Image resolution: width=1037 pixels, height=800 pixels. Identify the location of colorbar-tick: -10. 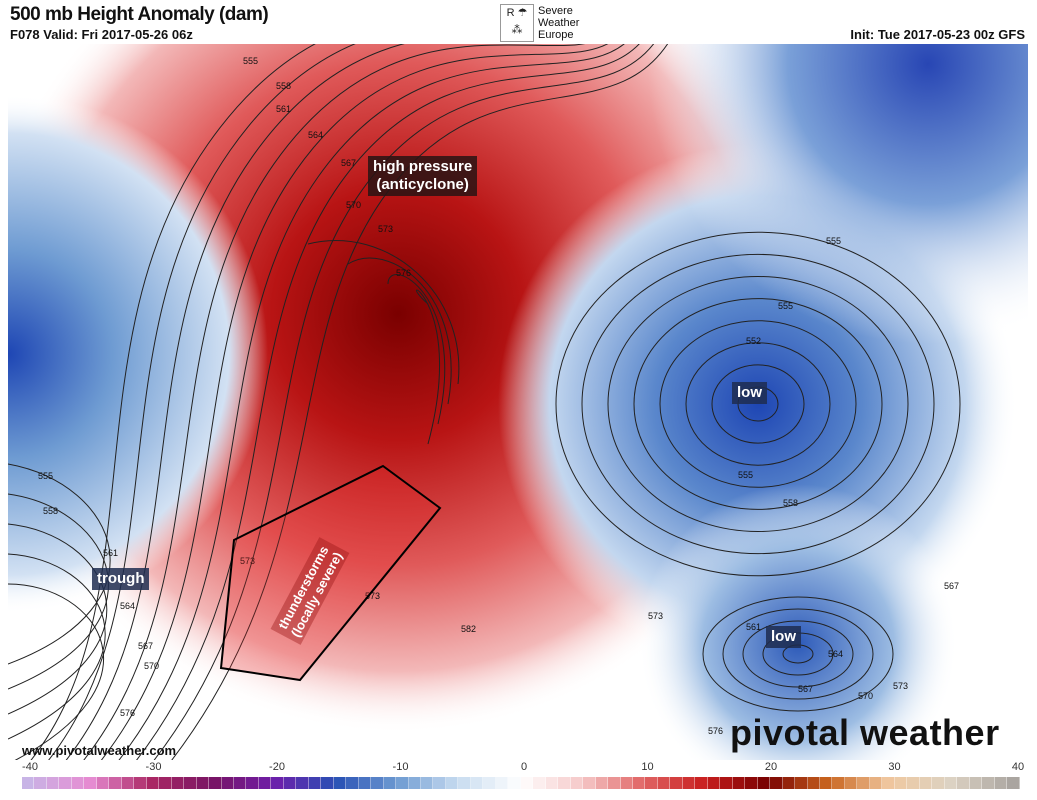
(400, 767).